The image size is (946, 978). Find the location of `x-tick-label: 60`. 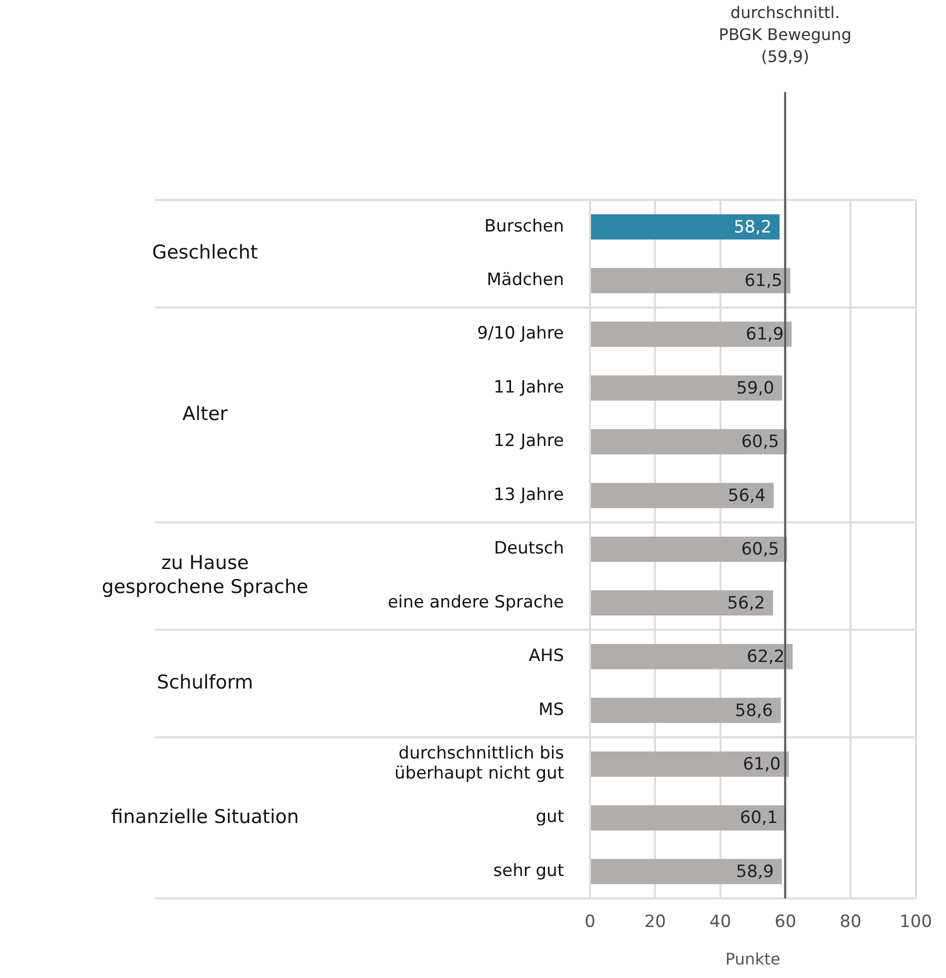

x-tick-label: 60 is located at coordinates (785, 922).